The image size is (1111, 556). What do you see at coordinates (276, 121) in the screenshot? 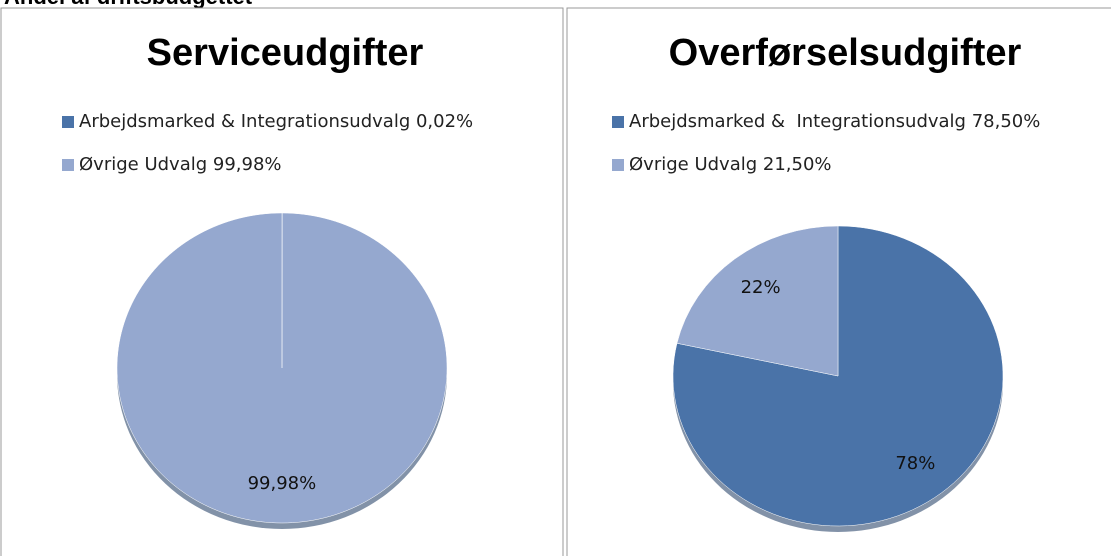
I see `legend-label: Arbejdsmarked & Integrationsudvalg 0,02%` at bounding box center [276, 121].